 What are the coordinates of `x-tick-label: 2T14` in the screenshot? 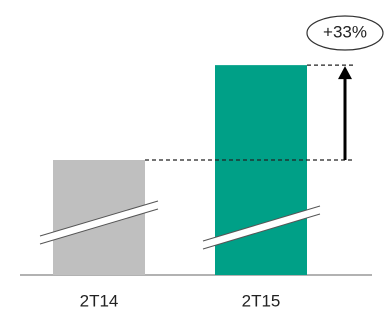 It's located at (99, 300).